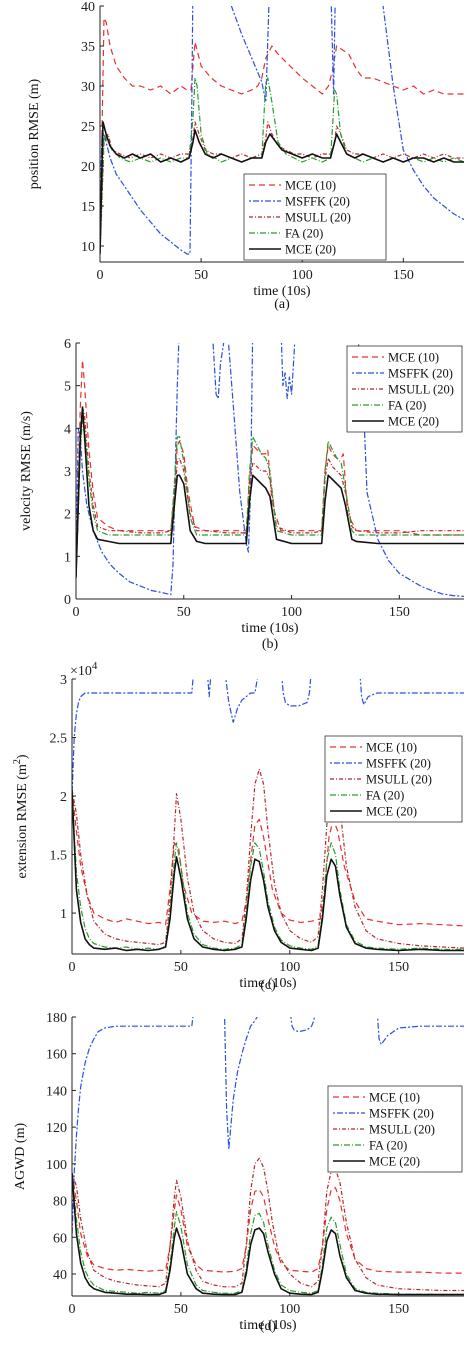 This screenshot has width=474, height=1364. Describe the element at coordinates (88, 47) in the screenshot. I see `y-tick-label: 35` at that location.